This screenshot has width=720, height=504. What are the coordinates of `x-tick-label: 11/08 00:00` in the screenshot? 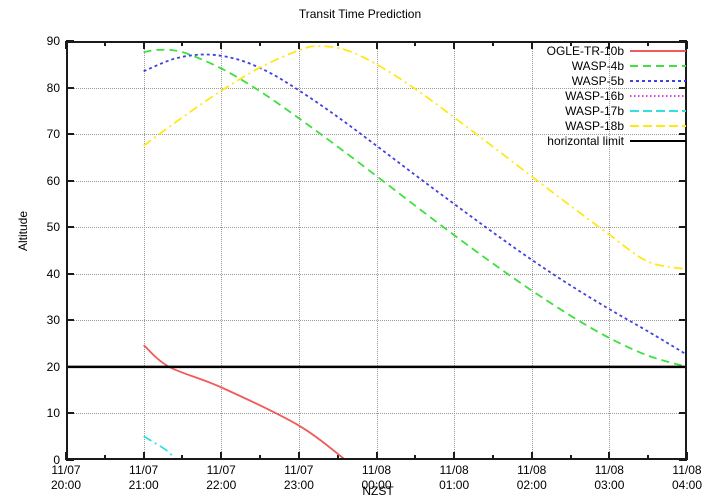 It's located at (376, 478).